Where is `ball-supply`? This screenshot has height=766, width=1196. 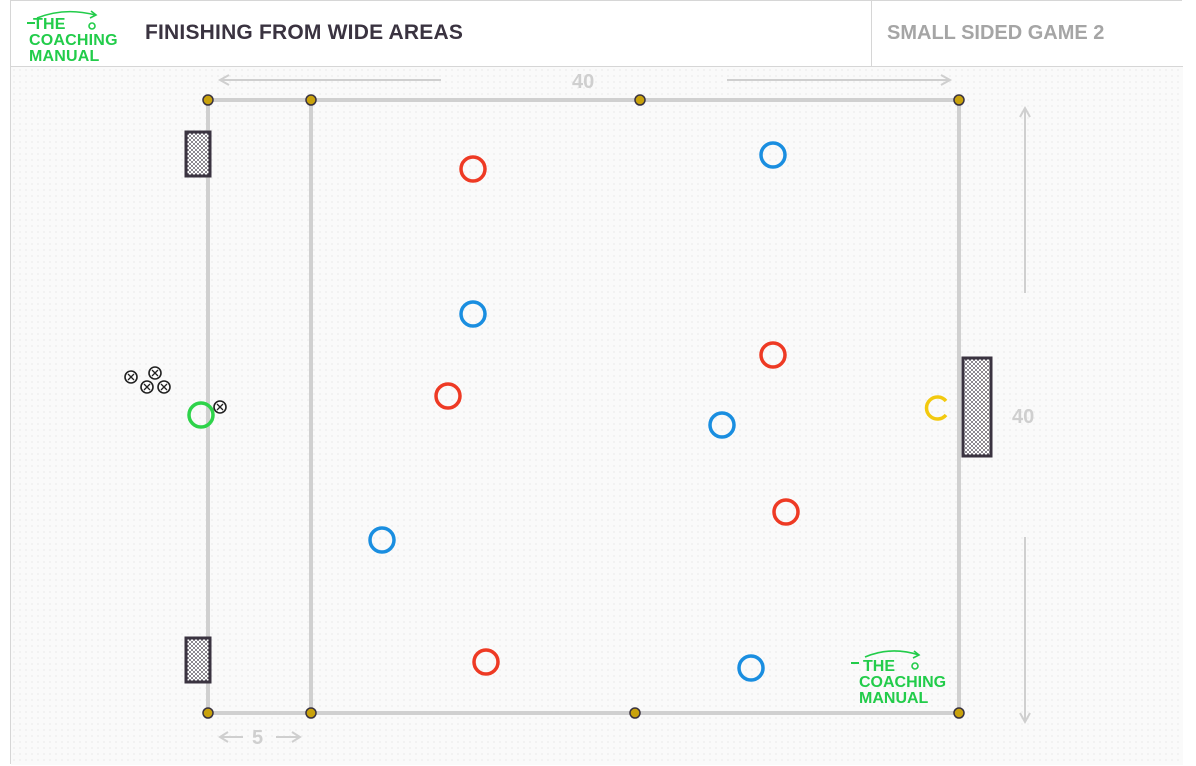 ball-supply is located at coordinates (175, 390).